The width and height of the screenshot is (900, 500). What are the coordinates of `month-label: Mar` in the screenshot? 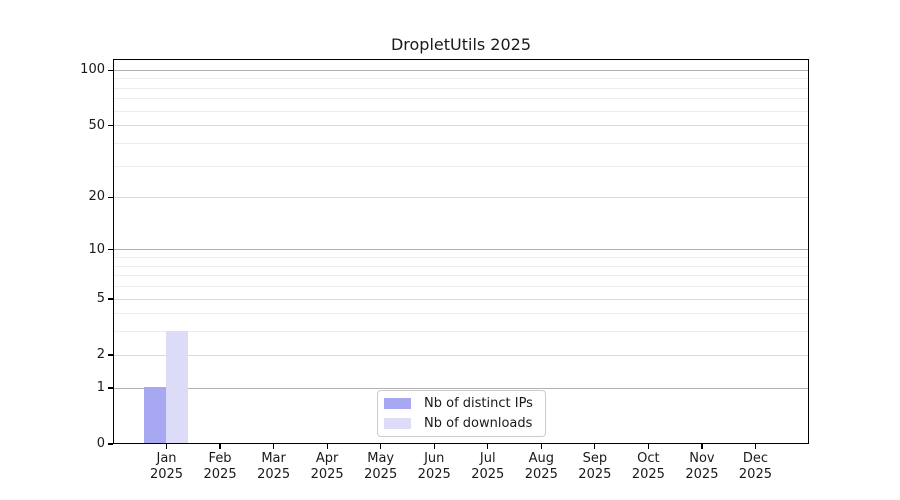 It's located at (273, 458).